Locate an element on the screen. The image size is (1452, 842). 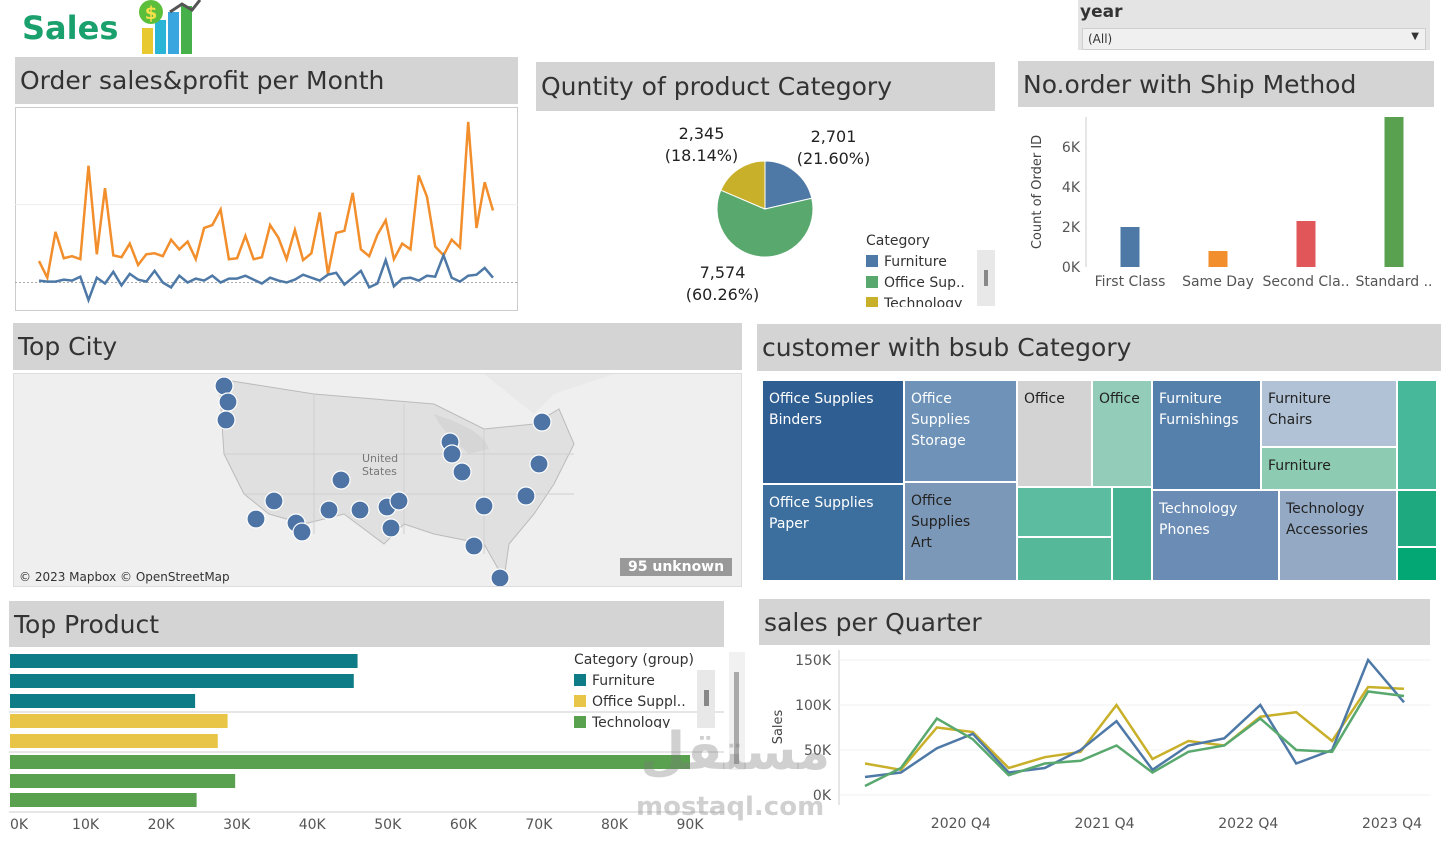
treemap-cell-green-a is located at coordinates (1064, 512).